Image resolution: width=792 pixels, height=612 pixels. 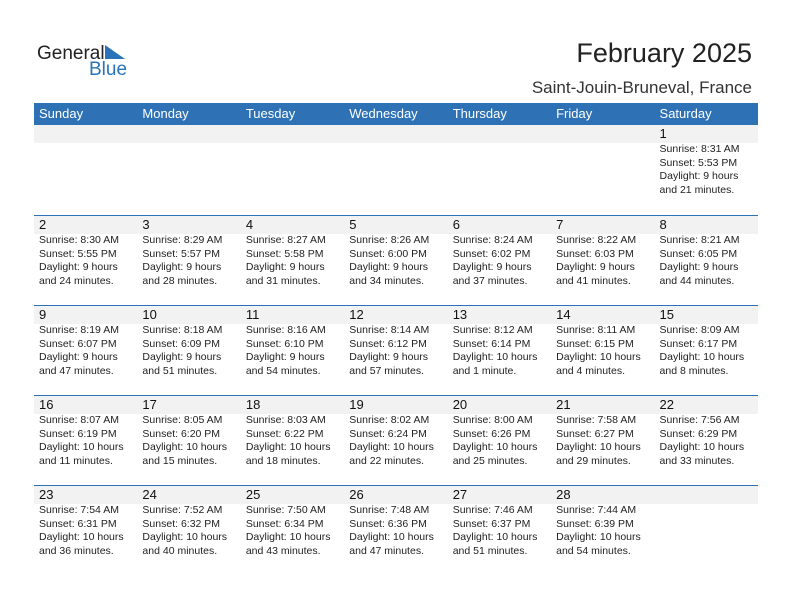 What do you see at coordinates (76, 280) in the screenshot?
I see `minutes-text: and 24 minutes.` at bounding box center [76, 280].